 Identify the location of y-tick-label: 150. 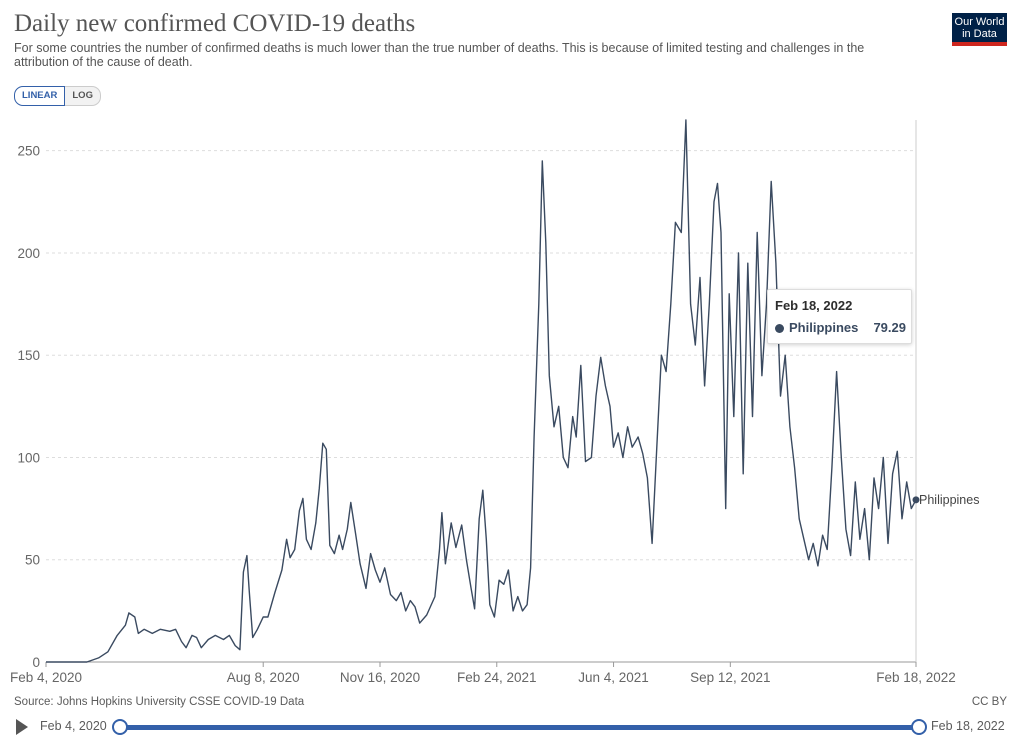
(28, 355).